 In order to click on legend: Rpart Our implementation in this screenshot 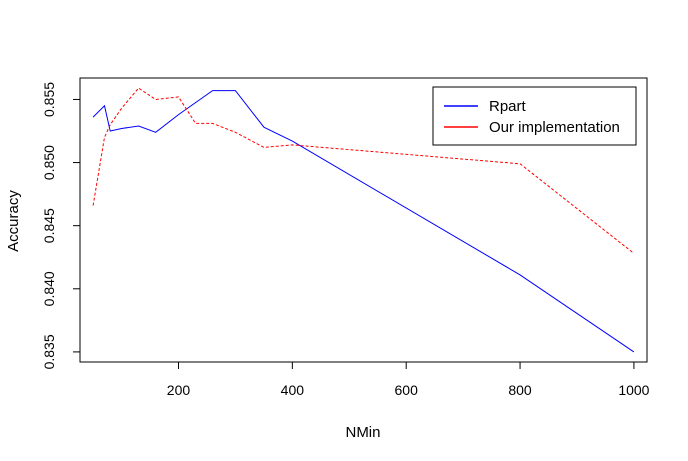, I will do `click(534, 116)`.